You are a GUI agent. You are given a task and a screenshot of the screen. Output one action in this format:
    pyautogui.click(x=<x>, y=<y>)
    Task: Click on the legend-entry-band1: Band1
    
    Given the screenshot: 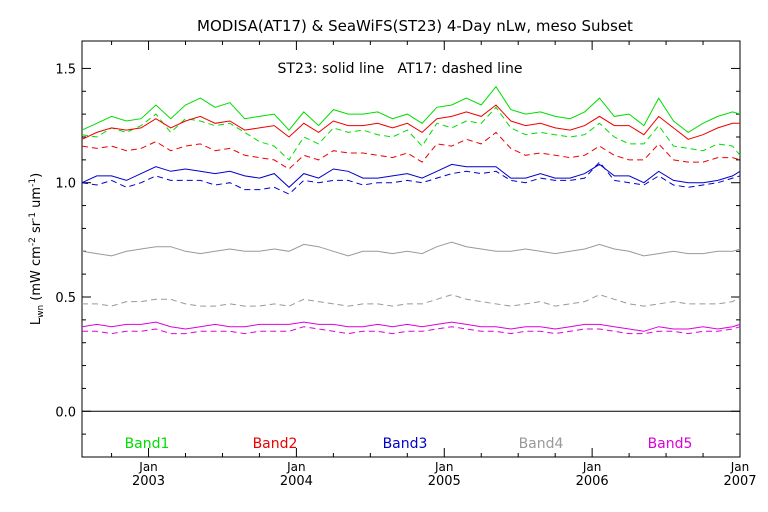 What is the action you would take?
    pyautogui.click(x=147, y=444)
    